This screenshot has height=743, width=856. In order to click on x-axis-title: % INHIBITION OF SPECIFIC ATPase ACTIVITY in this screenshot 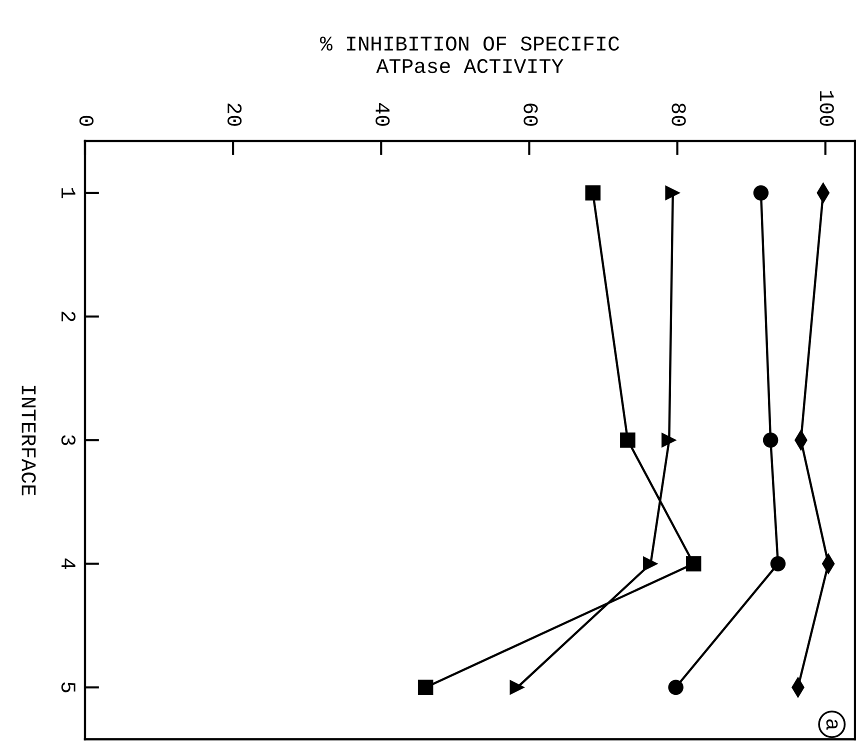, I will do `click(470, 55)`.